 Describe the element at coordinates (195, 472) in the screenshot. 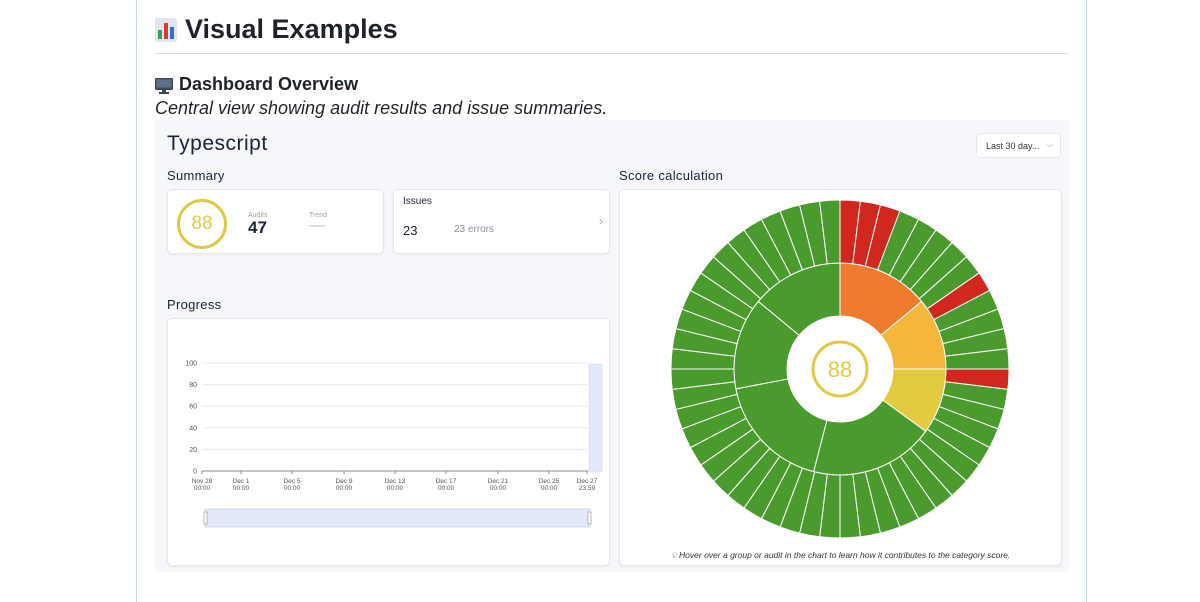

I see `y-tick-label: 0` at that location.